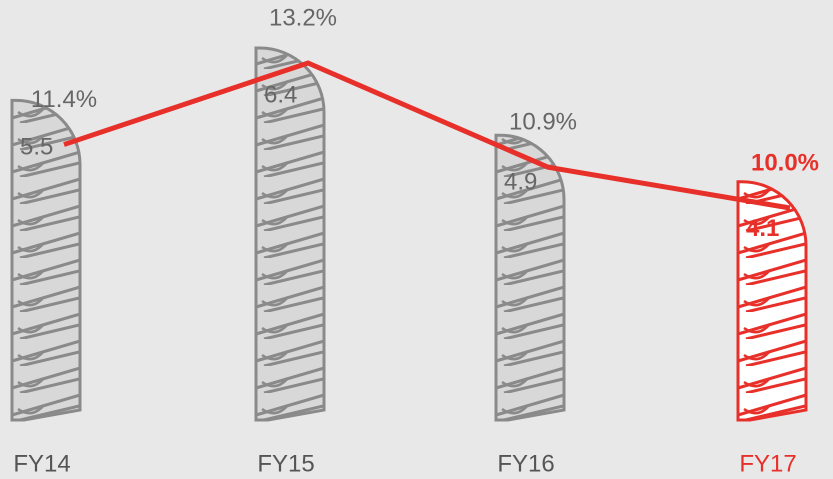 Image resolution: width=833 pixels, height=479 pixels. I want to click on bar-value-label: 4.9, so click(520, 182).